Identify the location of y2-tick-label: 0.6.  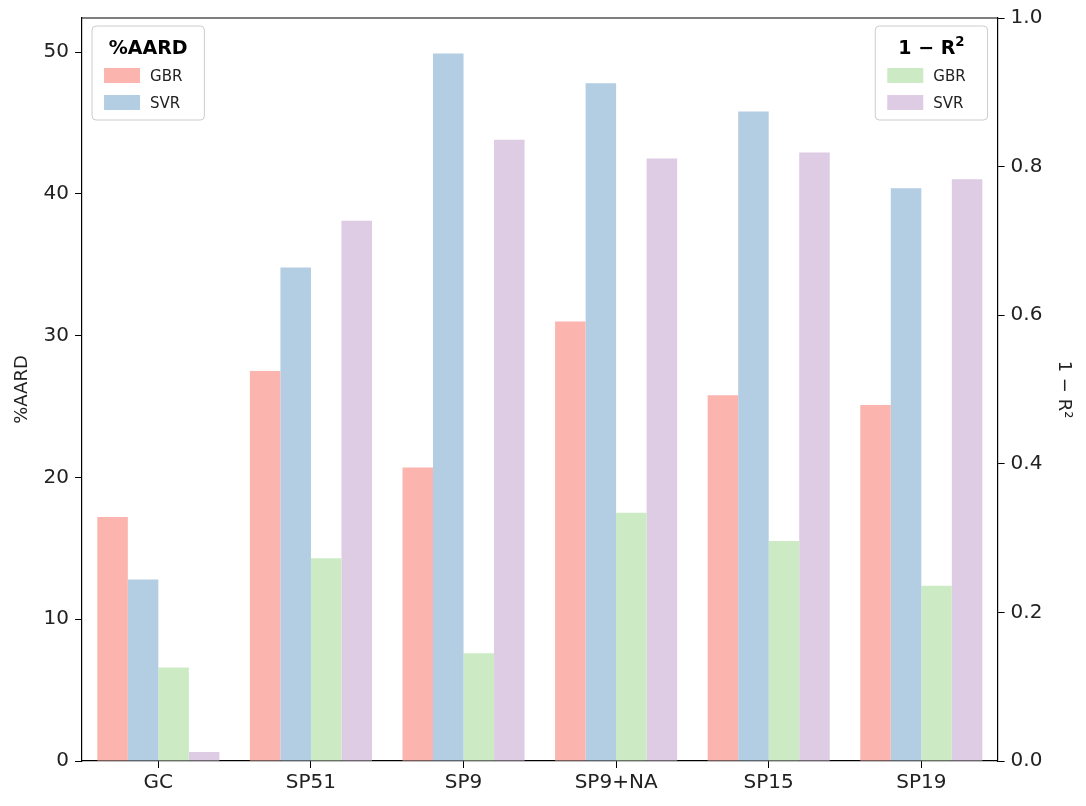
(1026, 313).